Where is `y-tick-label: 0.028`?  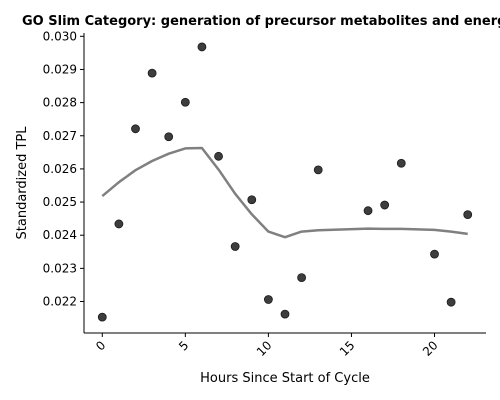
y-tick-label: 0.028 is located at coordinates (60, 103).